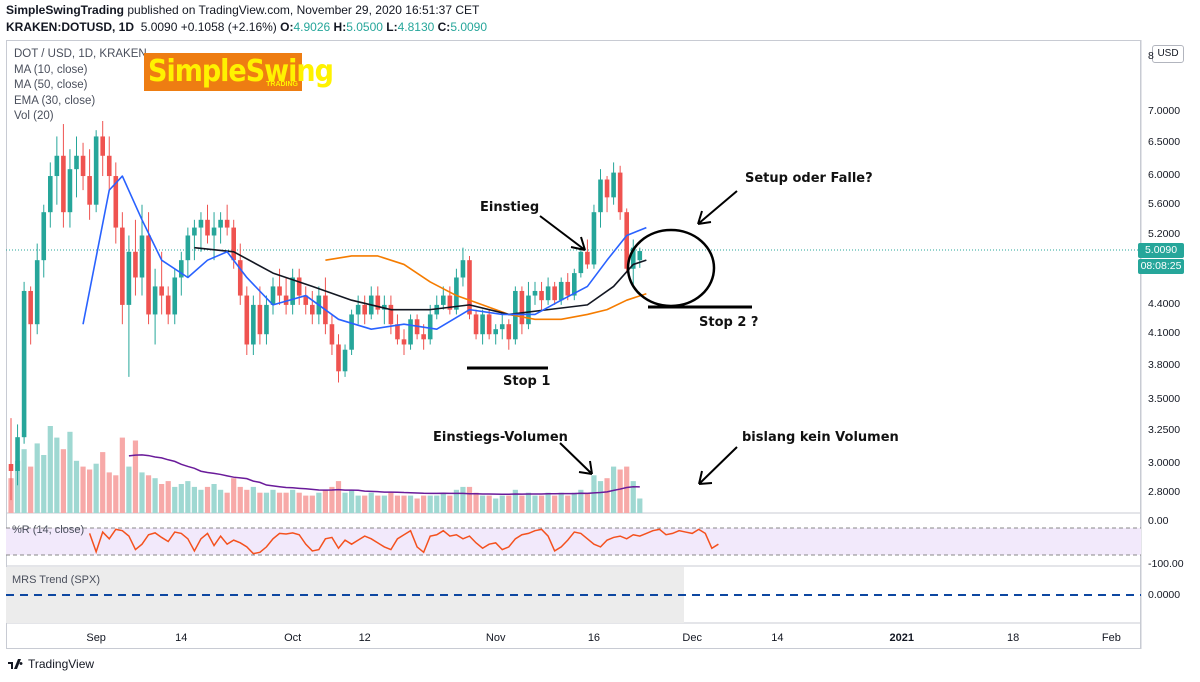 The width and height of the screenshot is (1200, 682). What do you see at coordinates (384, 475) in the screenshot?
I see `volume-ma-line` at bounding box center [384, 475].